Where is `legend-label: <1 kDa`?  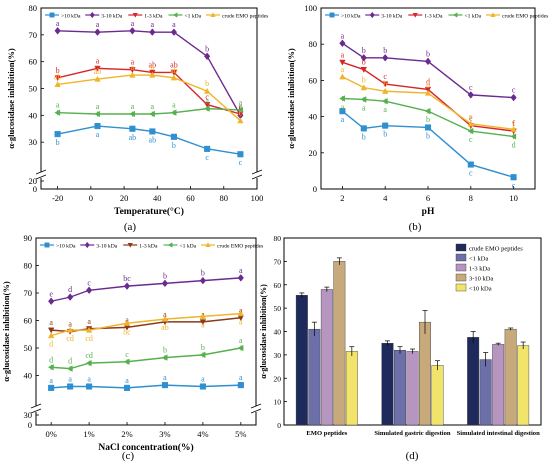 legend-label: <1 kDa is located at coordinates (478, 259).